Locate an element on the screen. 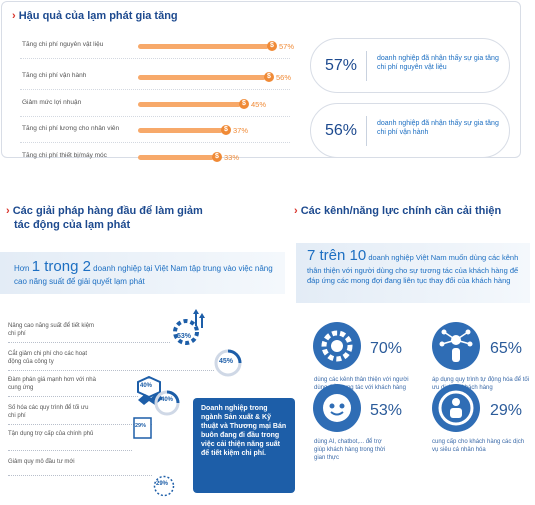 The image size is (535, 505). investment-dashed-circle-icon is located at coordinates (164, 486).